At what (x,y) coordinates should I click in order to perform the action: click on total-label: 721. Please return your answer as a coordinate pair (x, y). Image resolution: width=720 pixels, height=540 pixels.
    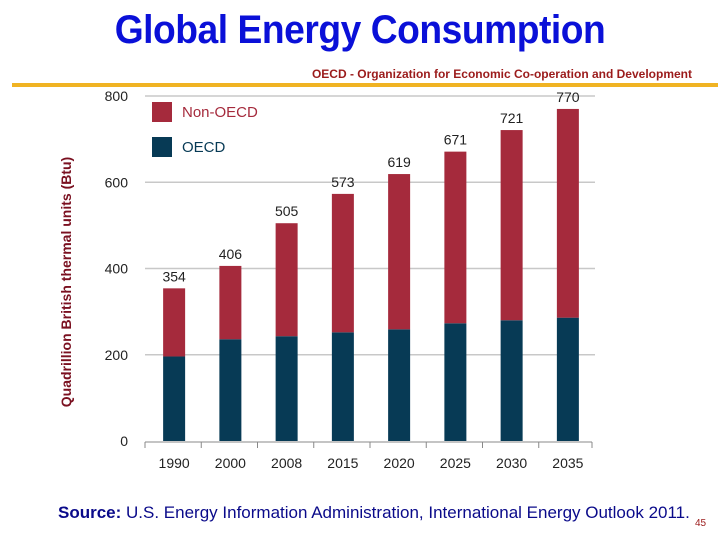
    Looking at the image, I should click on (512, 118).